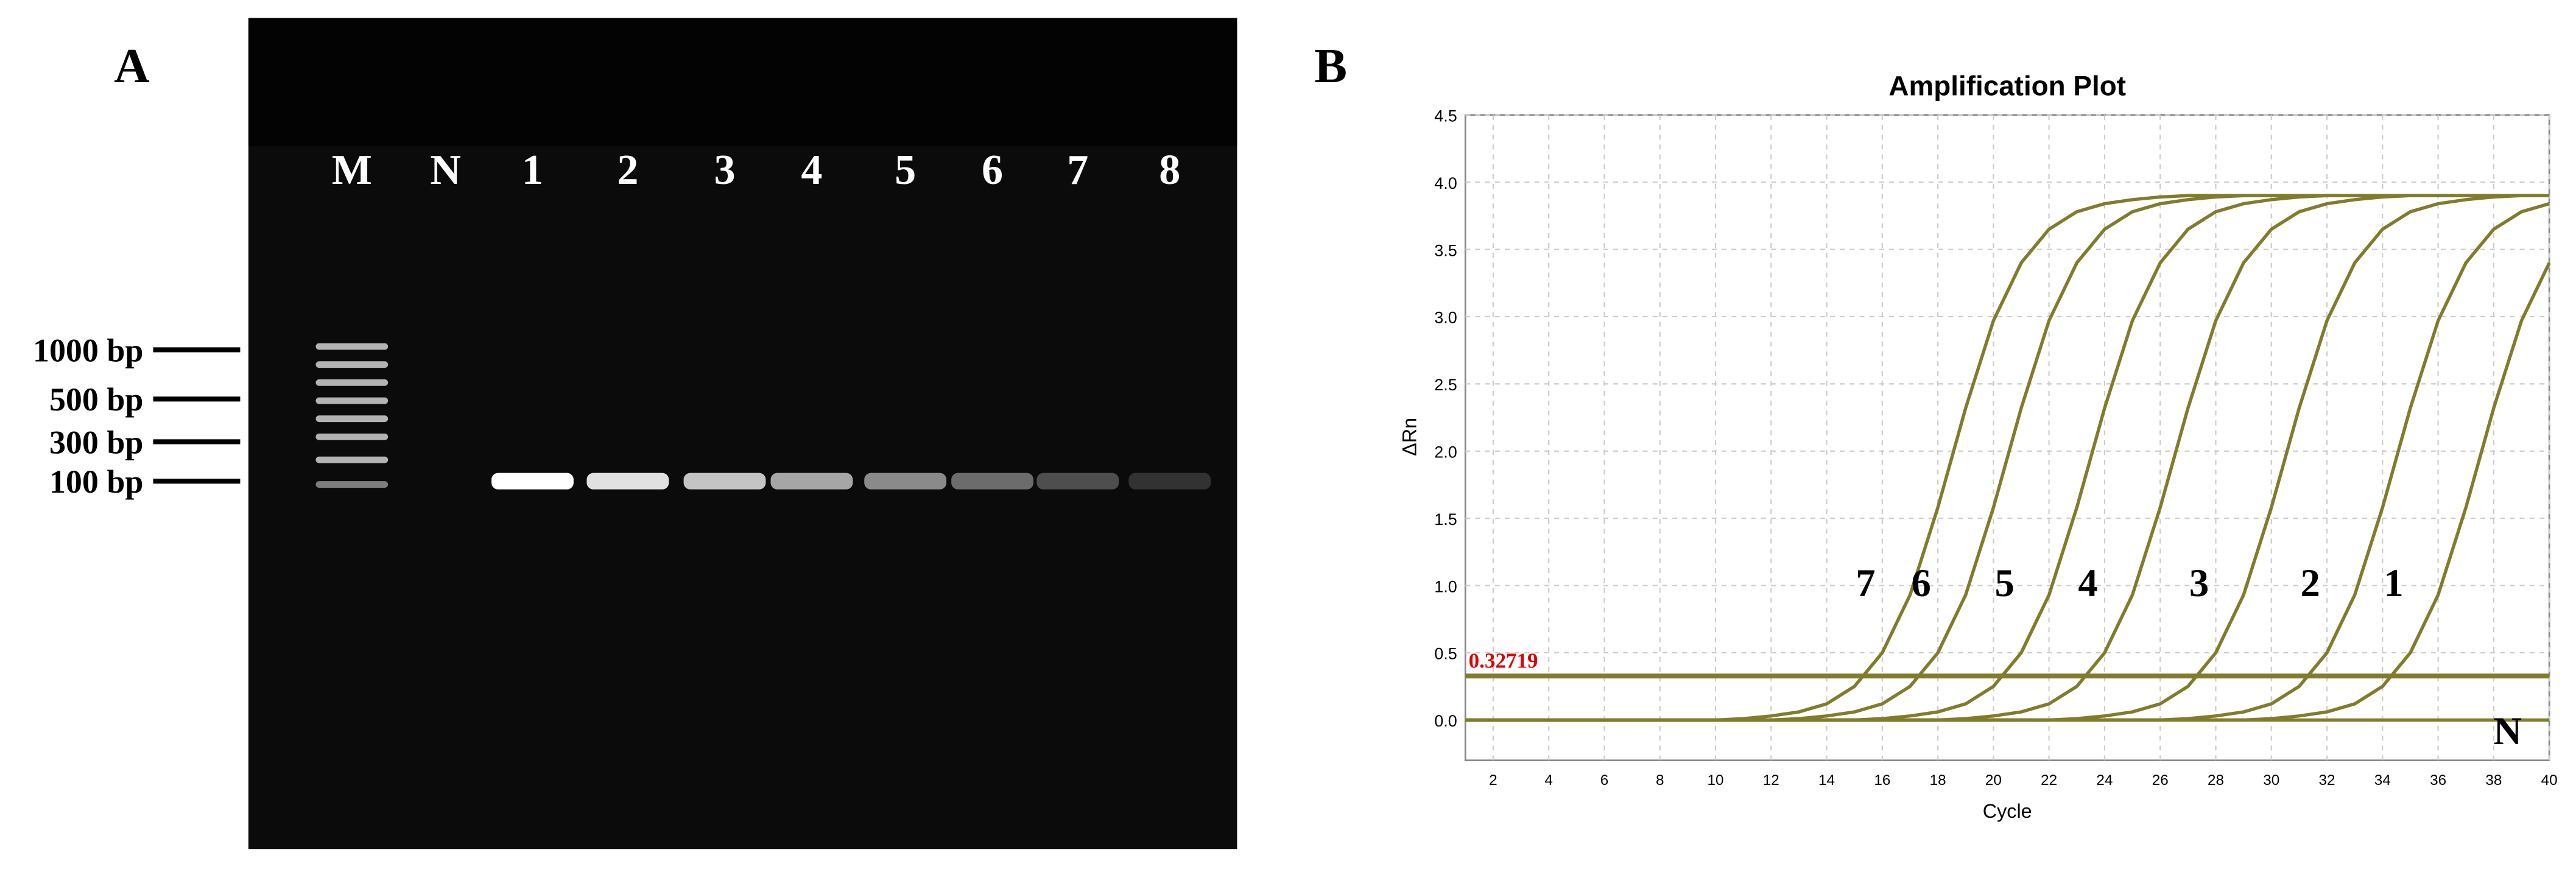 Image resolution: width=2576 pixels, height=872 pixels. Describe the element at coordinates (1445, 385) in the screenshot. I see `y-tick-label: 2.5` at that location.